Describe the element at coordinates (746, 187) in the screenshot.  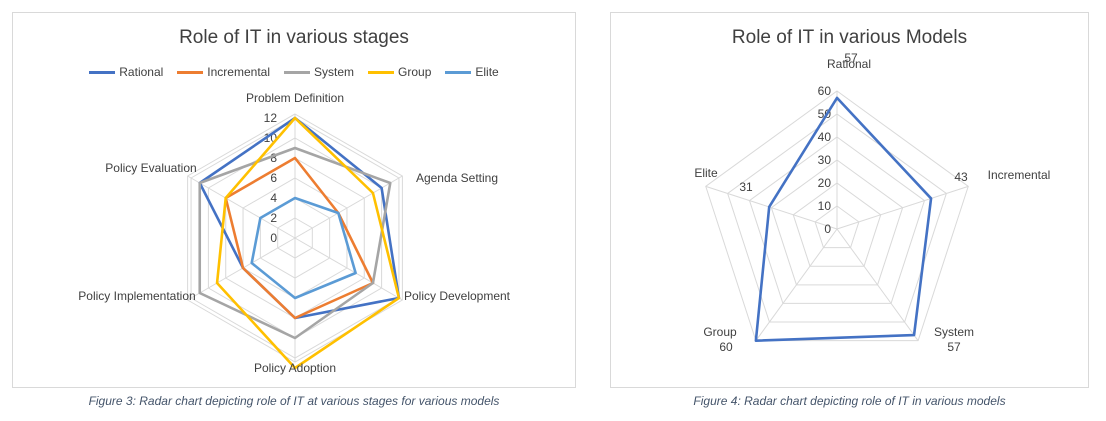
I see `data-label: 31` at that location.